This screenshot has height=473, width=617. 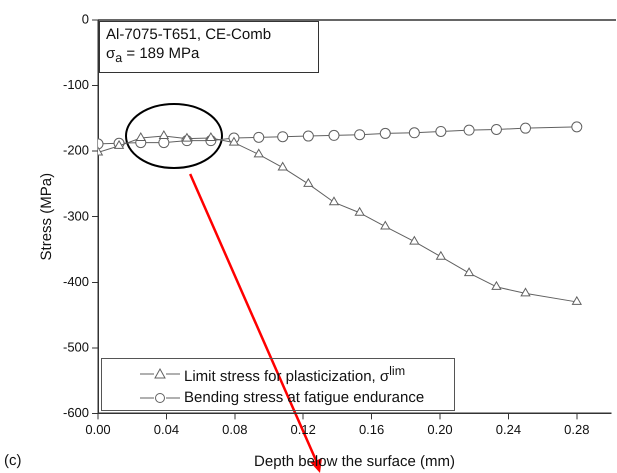 I want to click on y-tick-label: -200, so click(x=76, y=150).